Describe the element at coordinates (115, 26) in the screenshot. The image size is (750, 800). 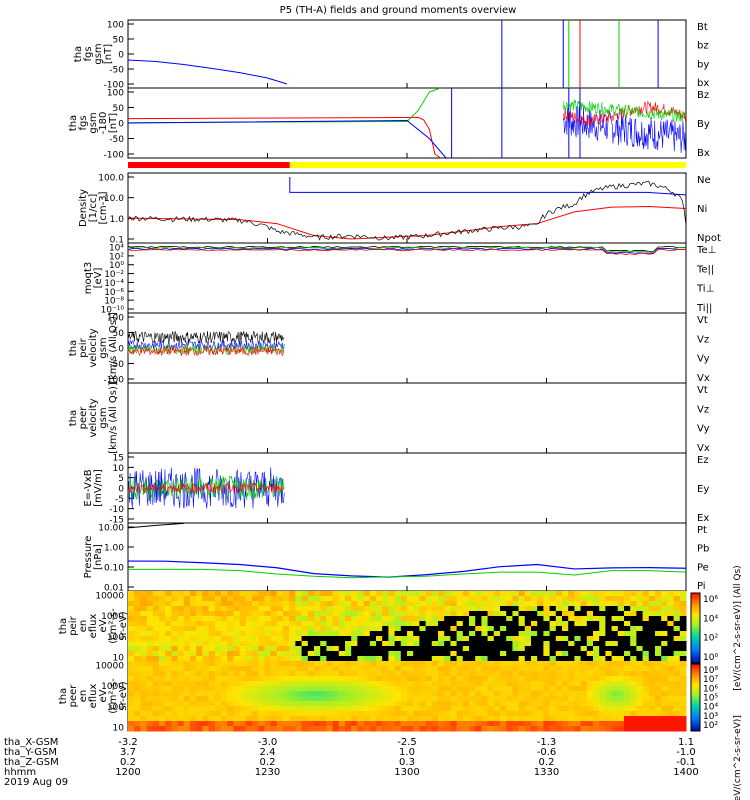
I see `y-tick-label: 100` at that location.